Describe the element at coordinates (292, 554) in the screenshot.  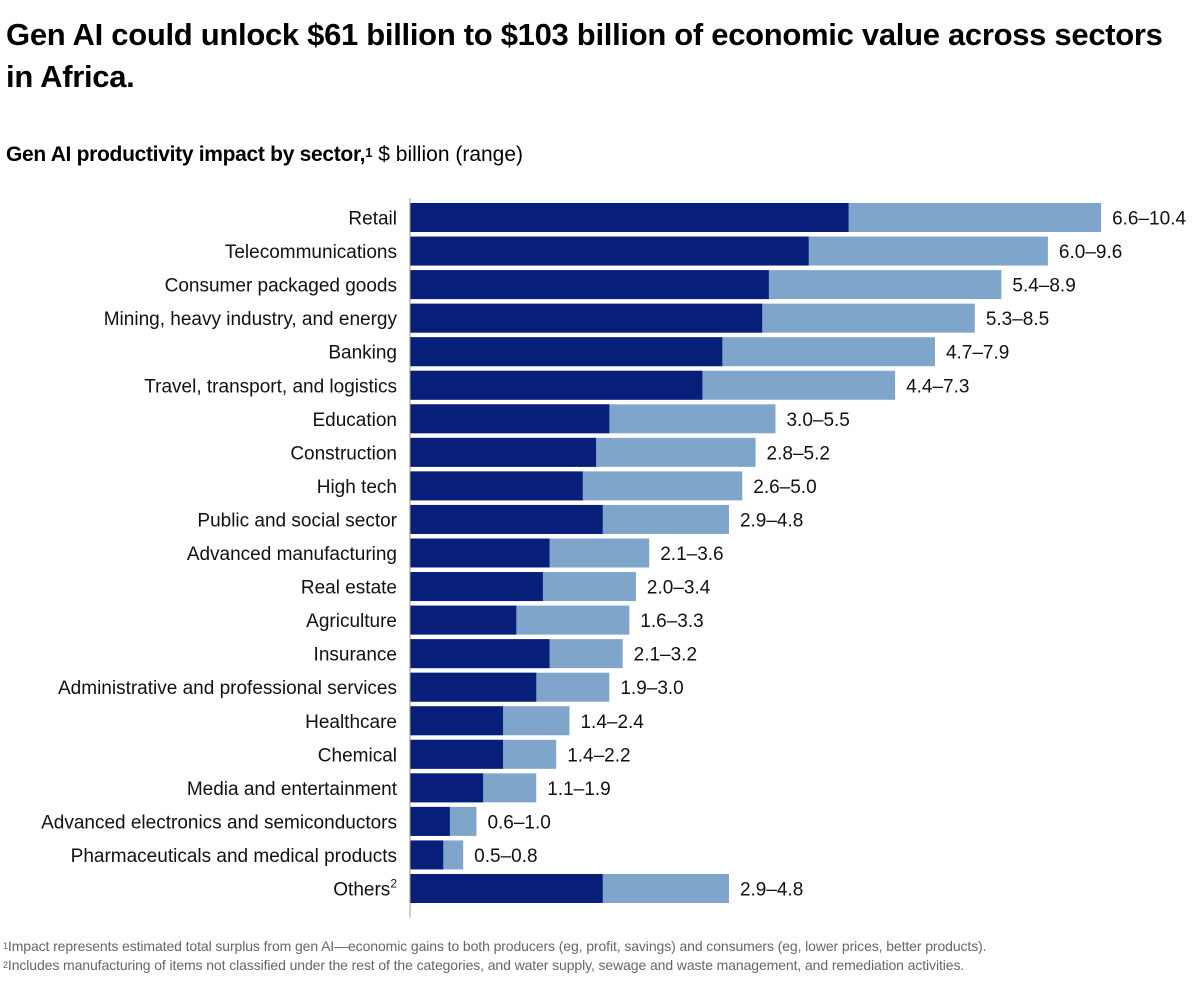
I see `category-label: Advanced manufacturing` at that location.